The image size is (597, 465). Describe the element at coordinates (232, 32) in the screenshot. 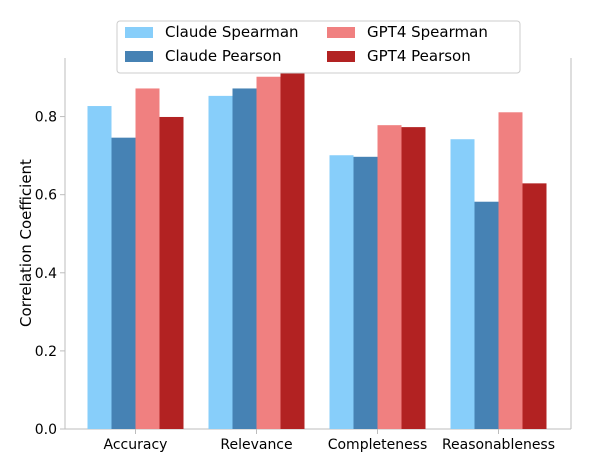

I see `legend-label: Claude Spearman` at that location.